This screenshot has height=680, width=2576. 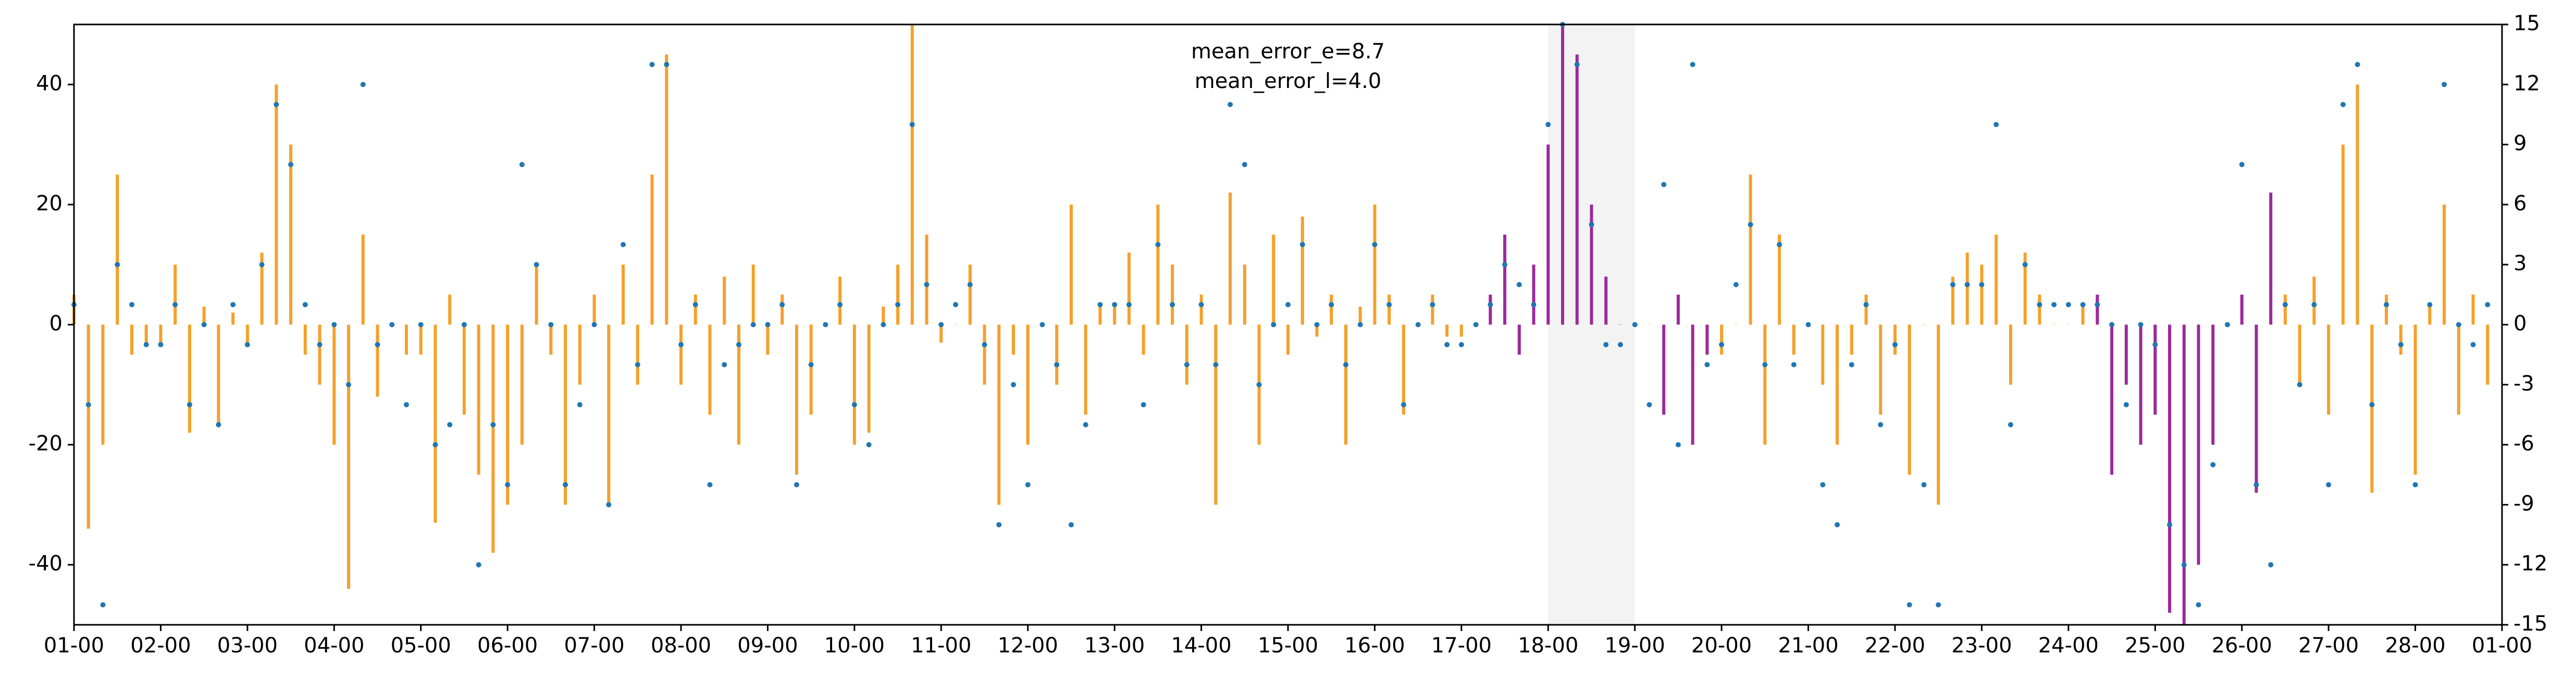 I want to click on x-tick-label: 26-00, so click(x=2242, y=646).